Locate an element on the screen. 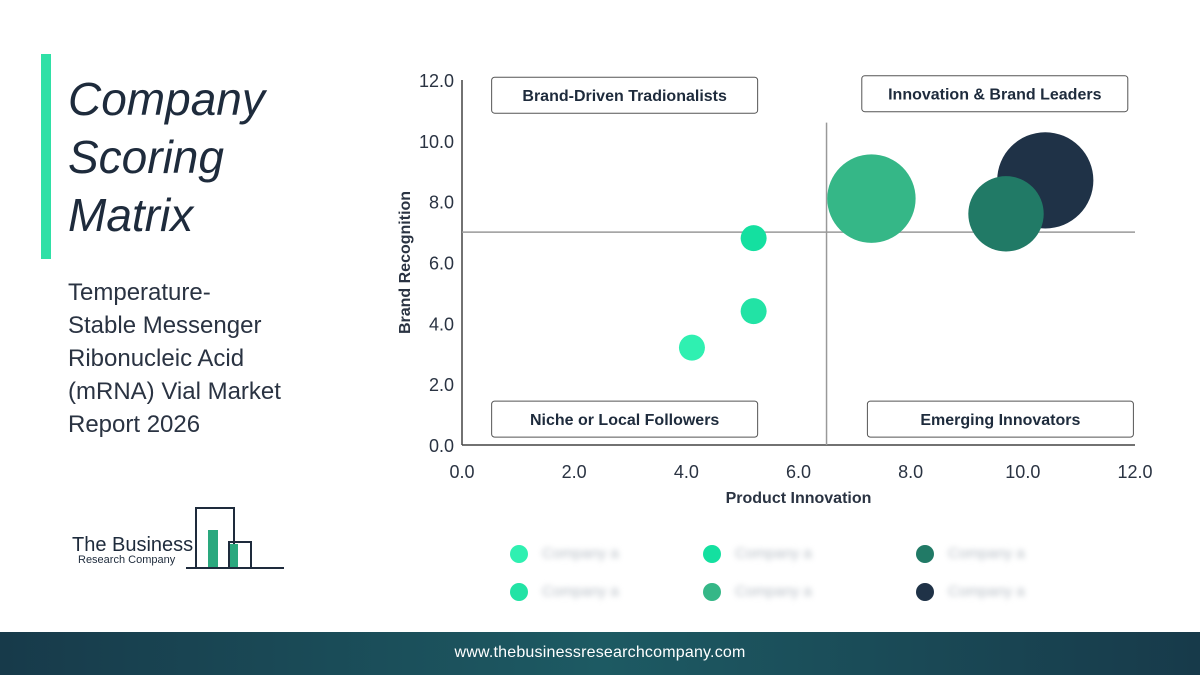 The width and height of the screenshot is (1200, 675). quadrant-label: Brand-Driven Tradionalists is located at coordinates (624, 96).